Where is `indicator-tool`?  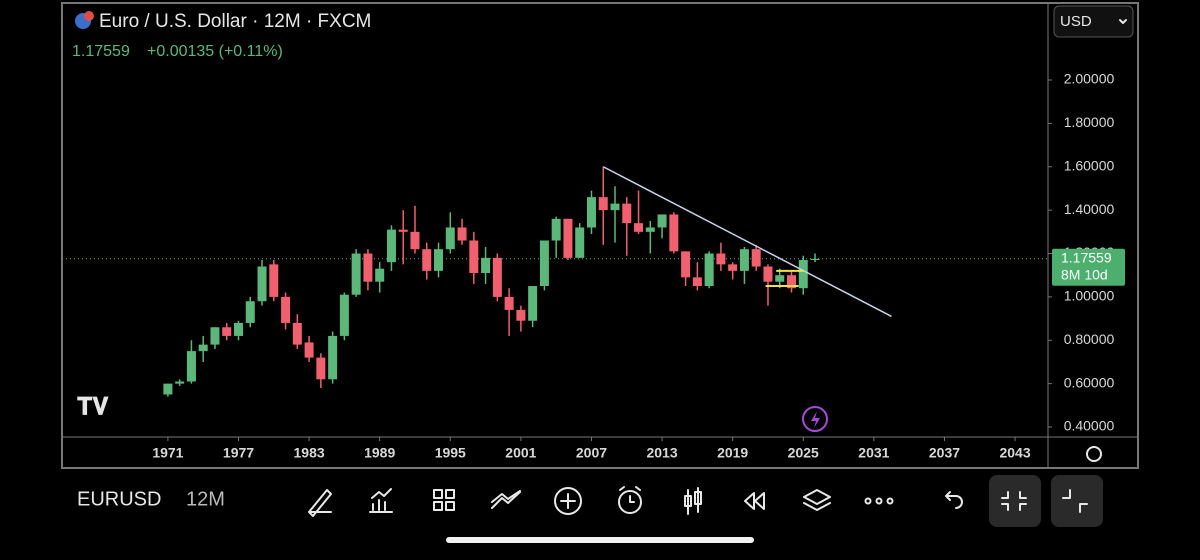
indicator-tool is located at coordinates (381, 500).